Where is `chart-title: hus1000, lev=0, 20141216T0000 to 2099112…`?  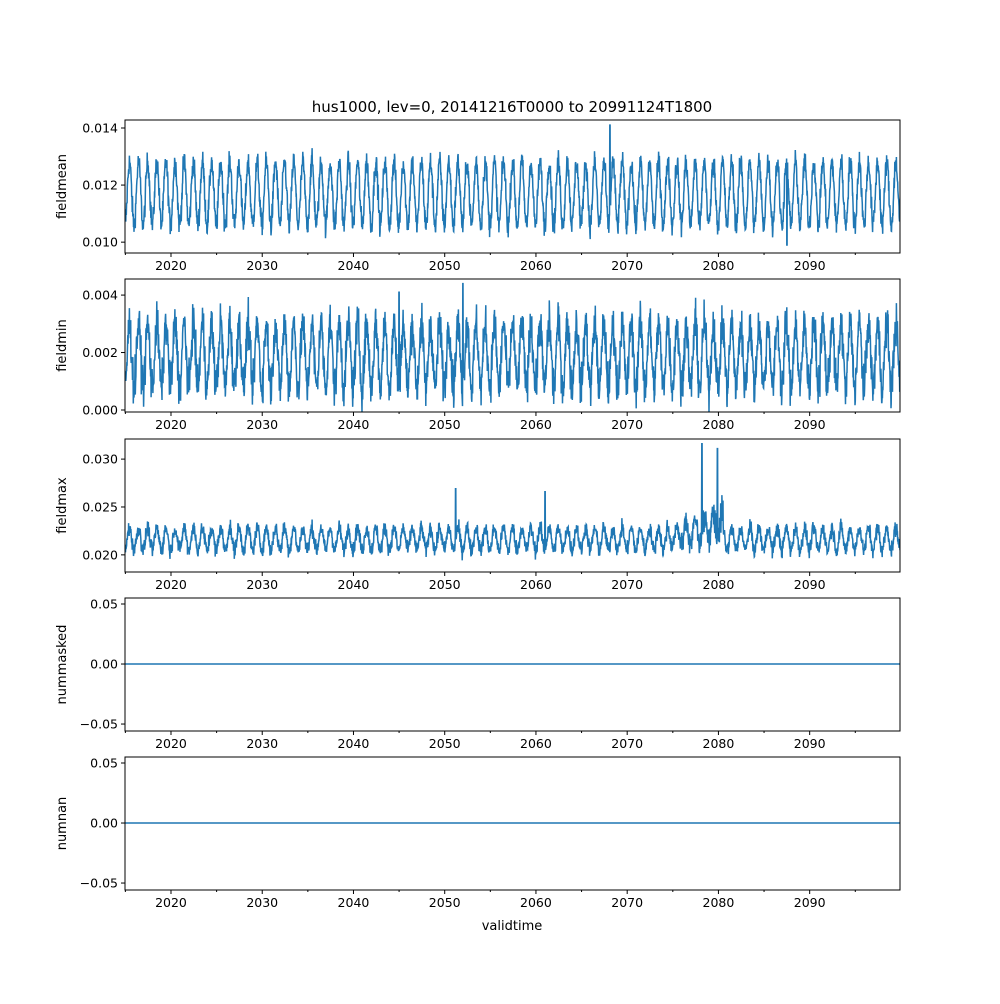
chart-title: hus1000, lev=0, 20141216T0000 to 2099112… is located at coordinates (512, 107).